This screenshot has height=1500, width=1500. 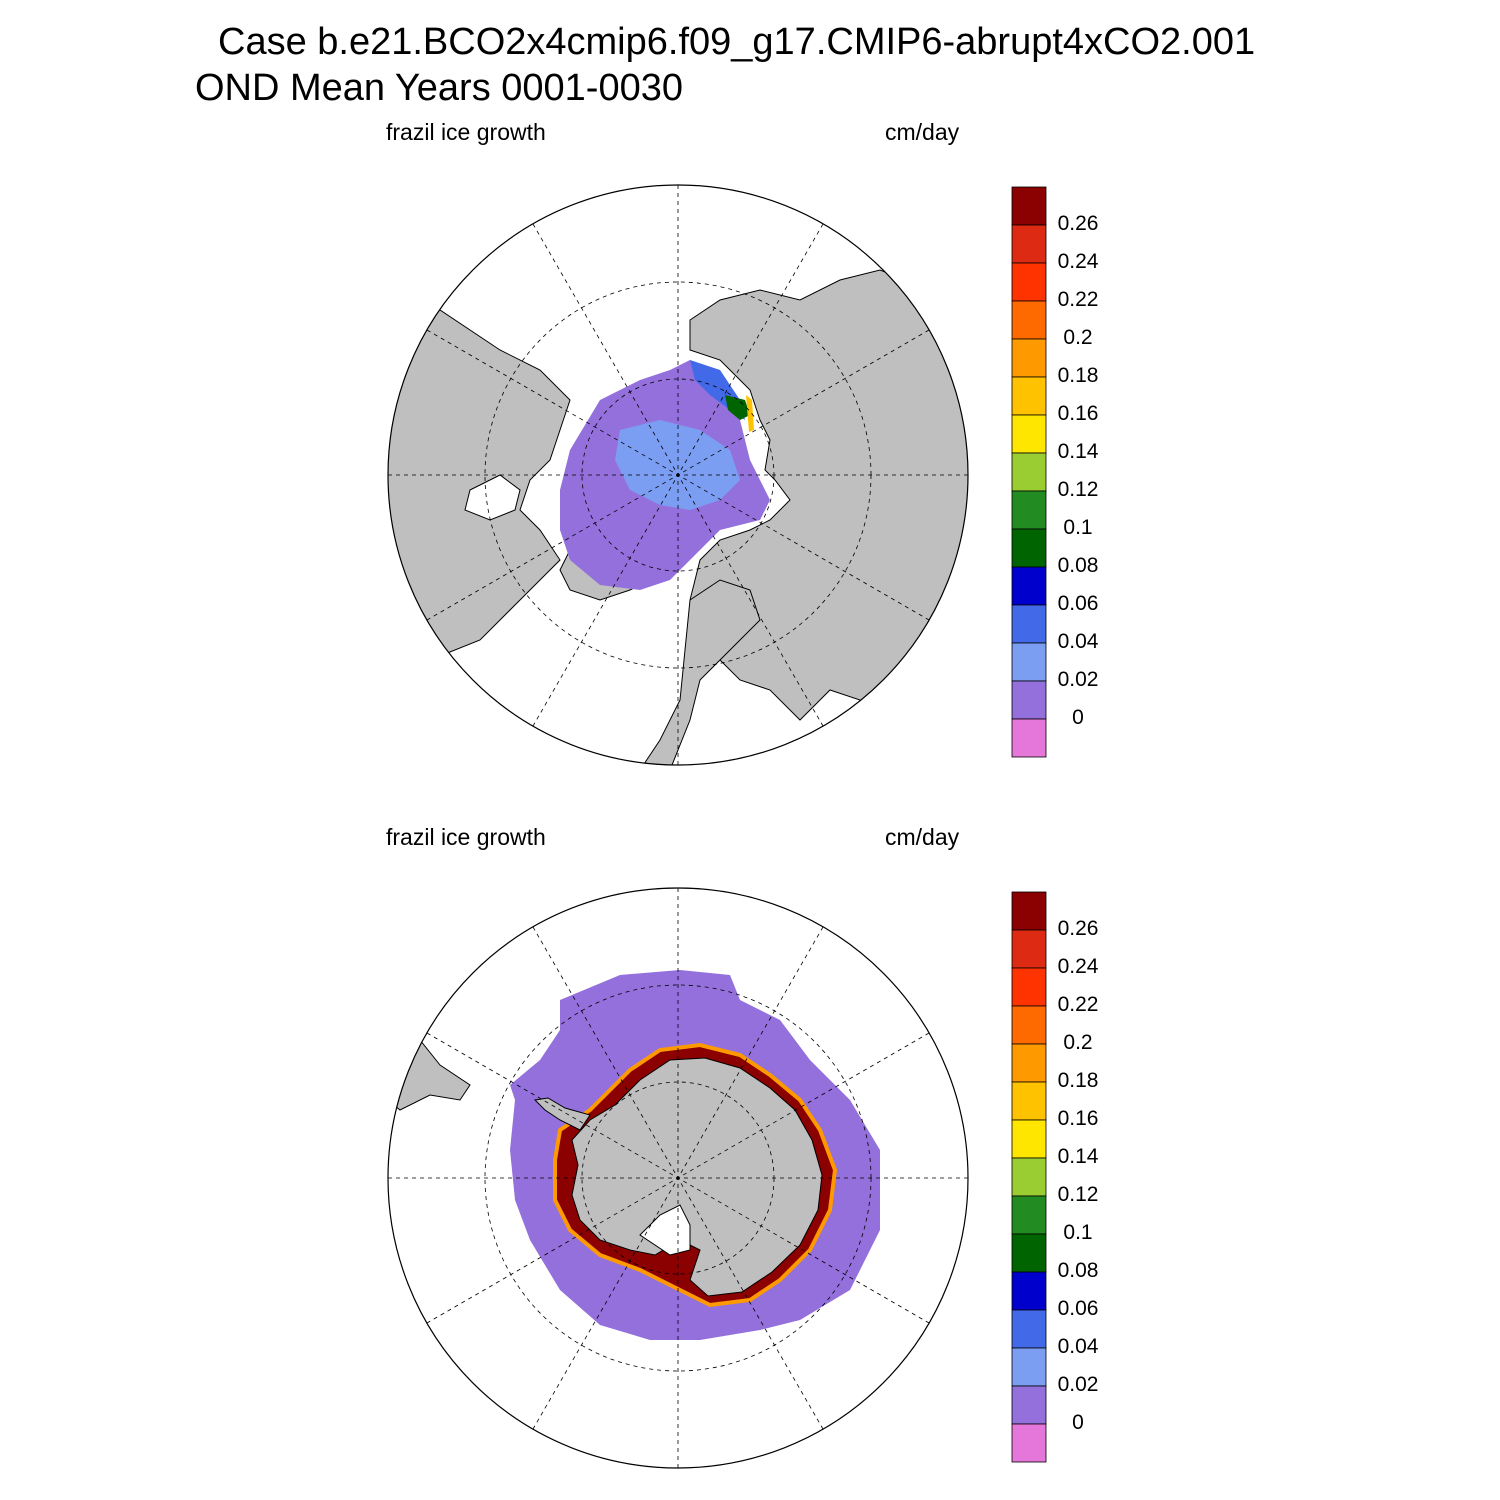 What do you see at coordinates (562, 1114) in the screenshot?
I see `antarctic-land-peninsula` at bounding box center [562, 1114].